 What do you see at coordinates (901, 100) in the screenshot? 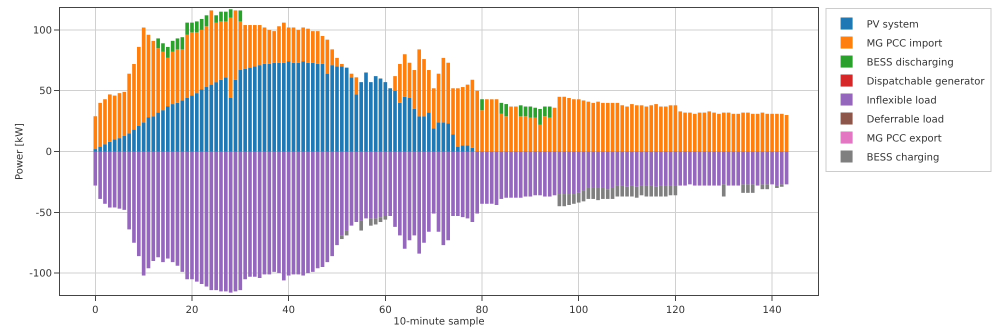
I see `legend-label: Inflexible load` at bounding box center [901, 100].